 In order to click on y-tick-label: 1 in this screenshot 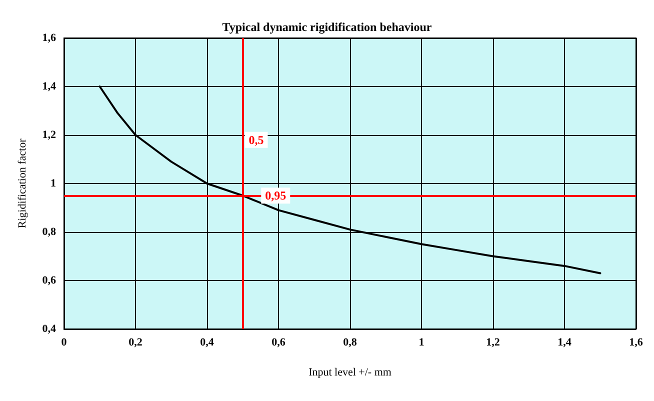, I will do `click(53, 184)`.